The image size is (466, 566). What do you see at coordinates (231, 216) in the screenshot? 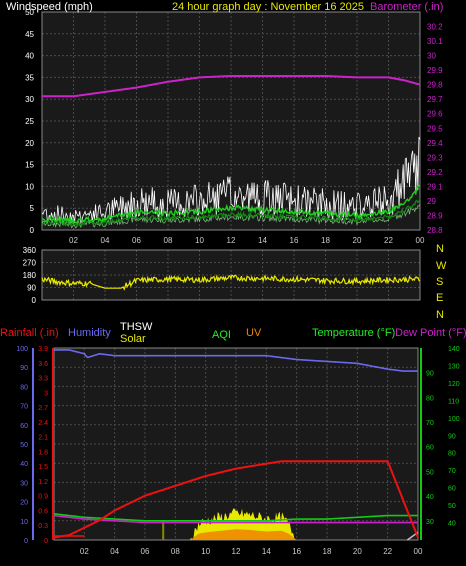
I see `wind-min-line` at bounding box center [231, 216].